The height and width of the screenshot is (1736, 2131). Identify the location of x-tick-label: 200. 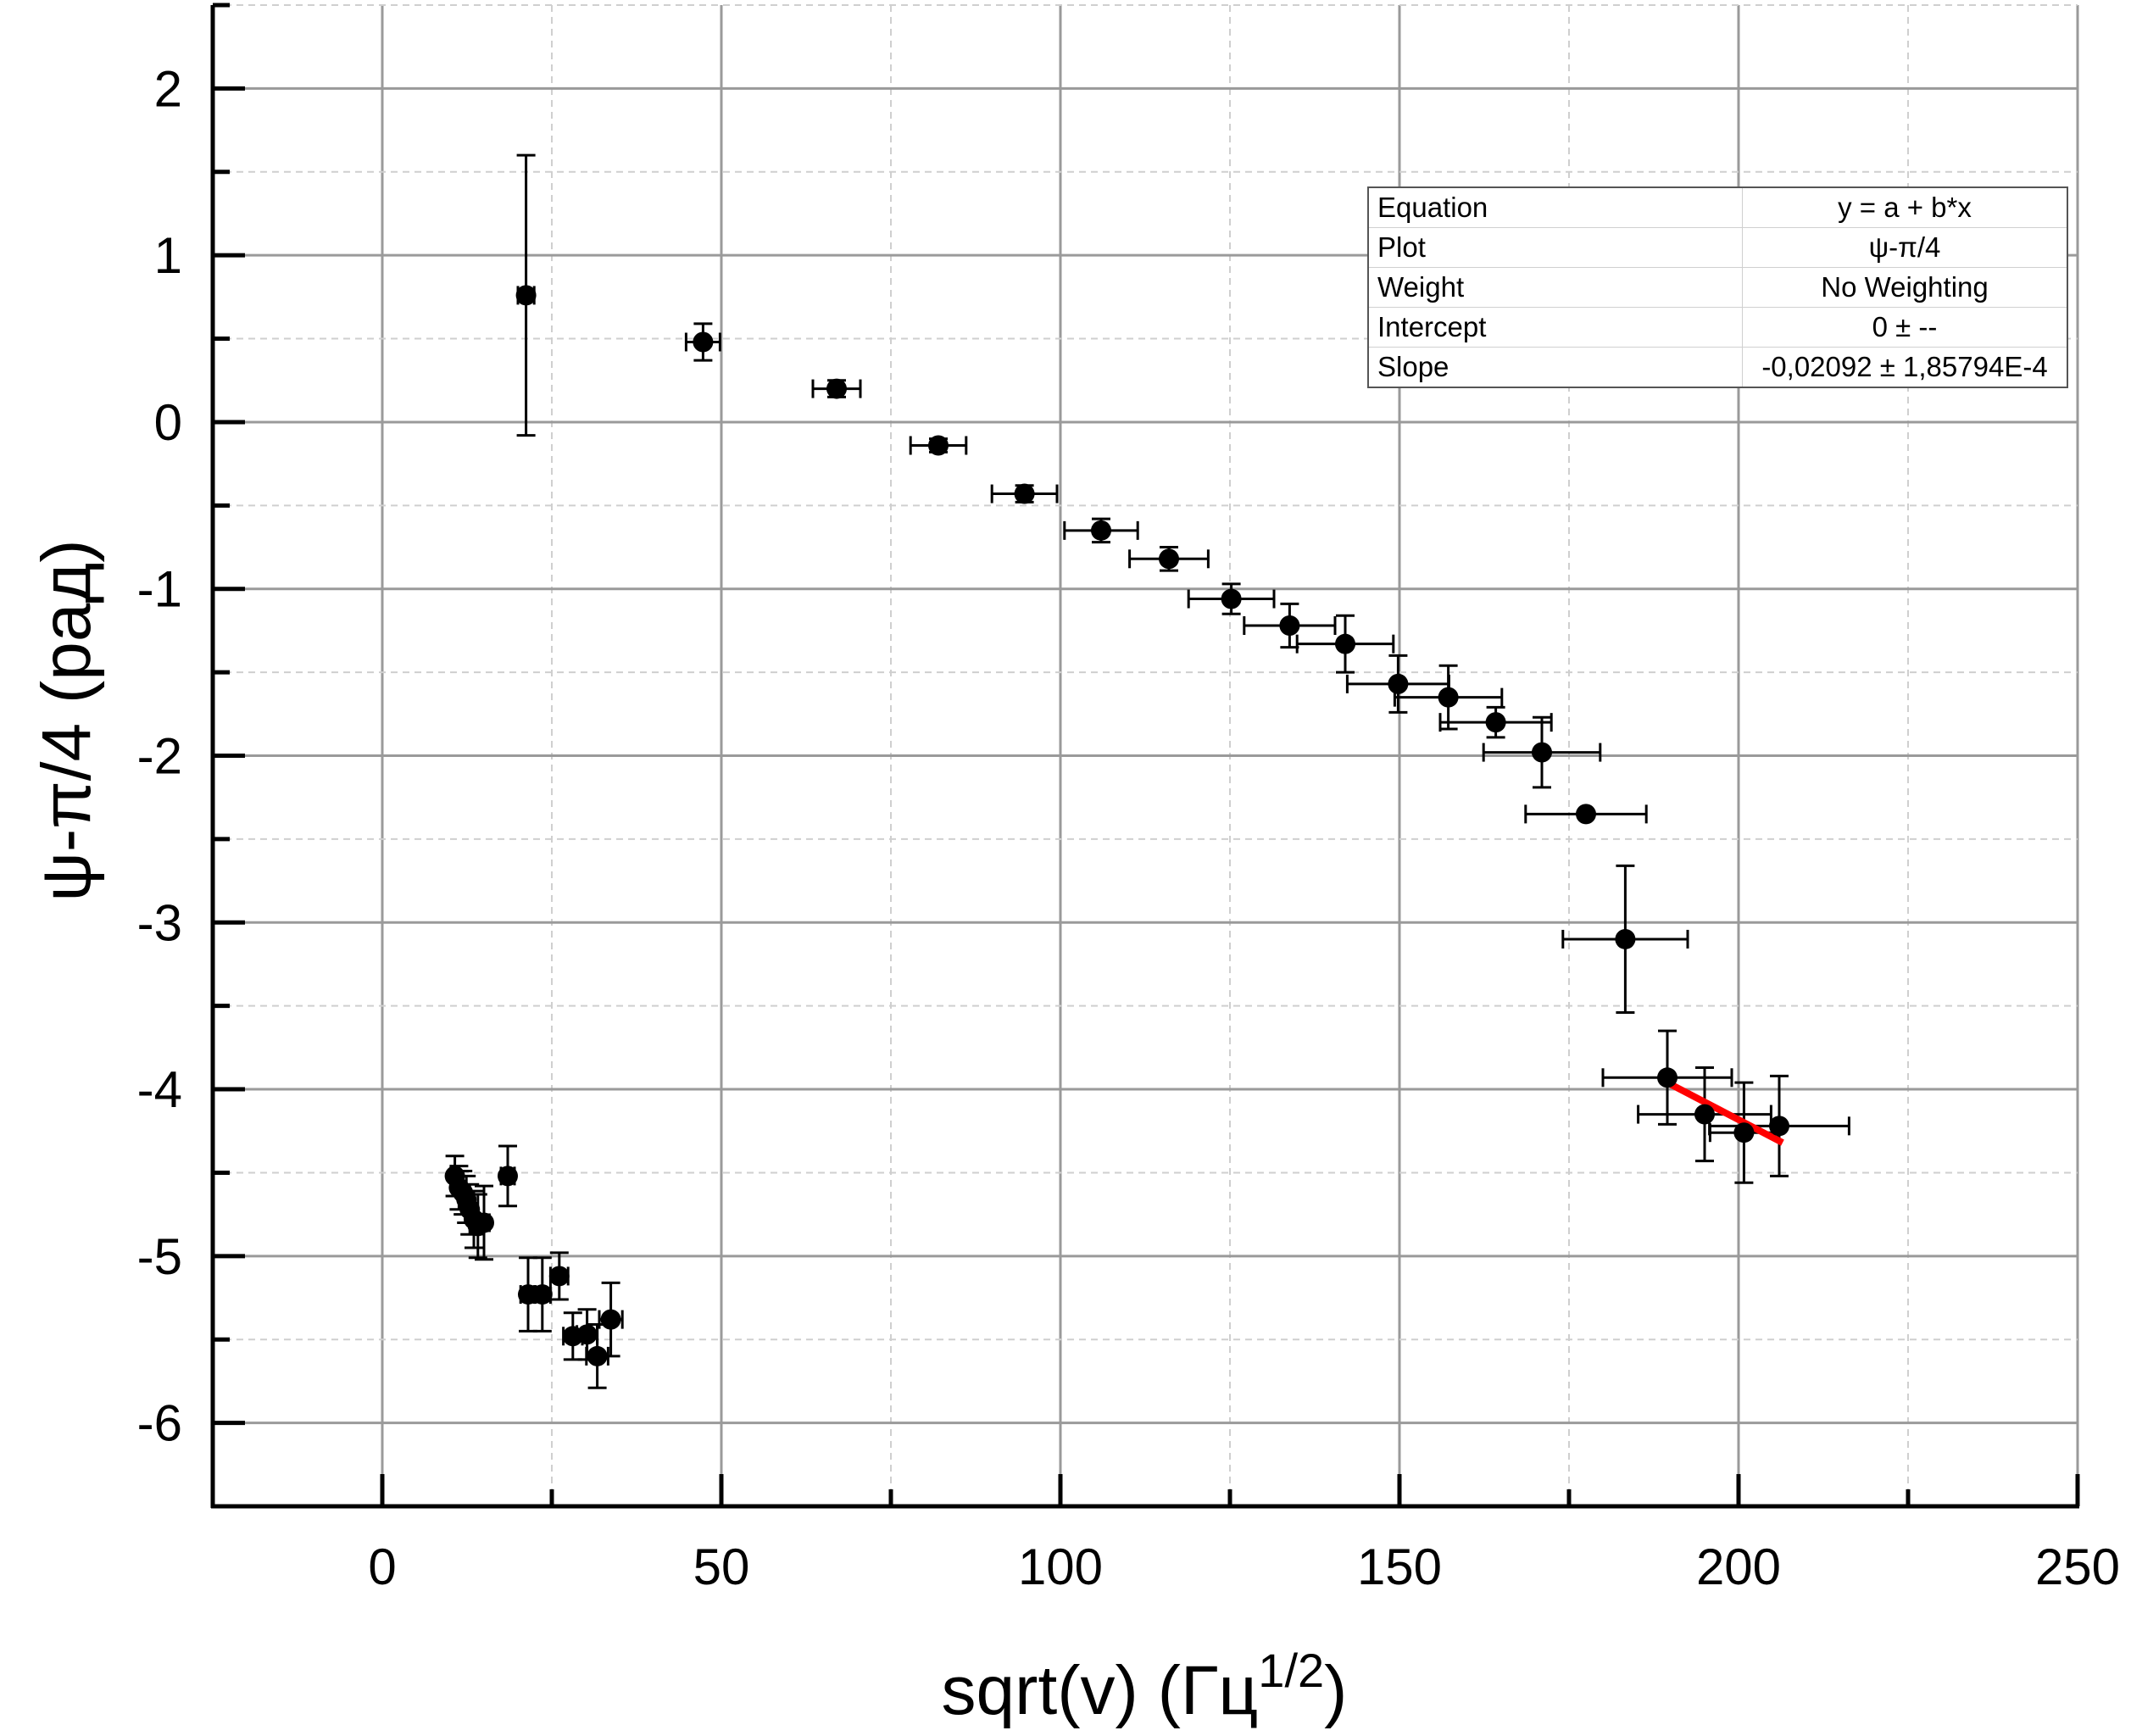
(1739, 1566).